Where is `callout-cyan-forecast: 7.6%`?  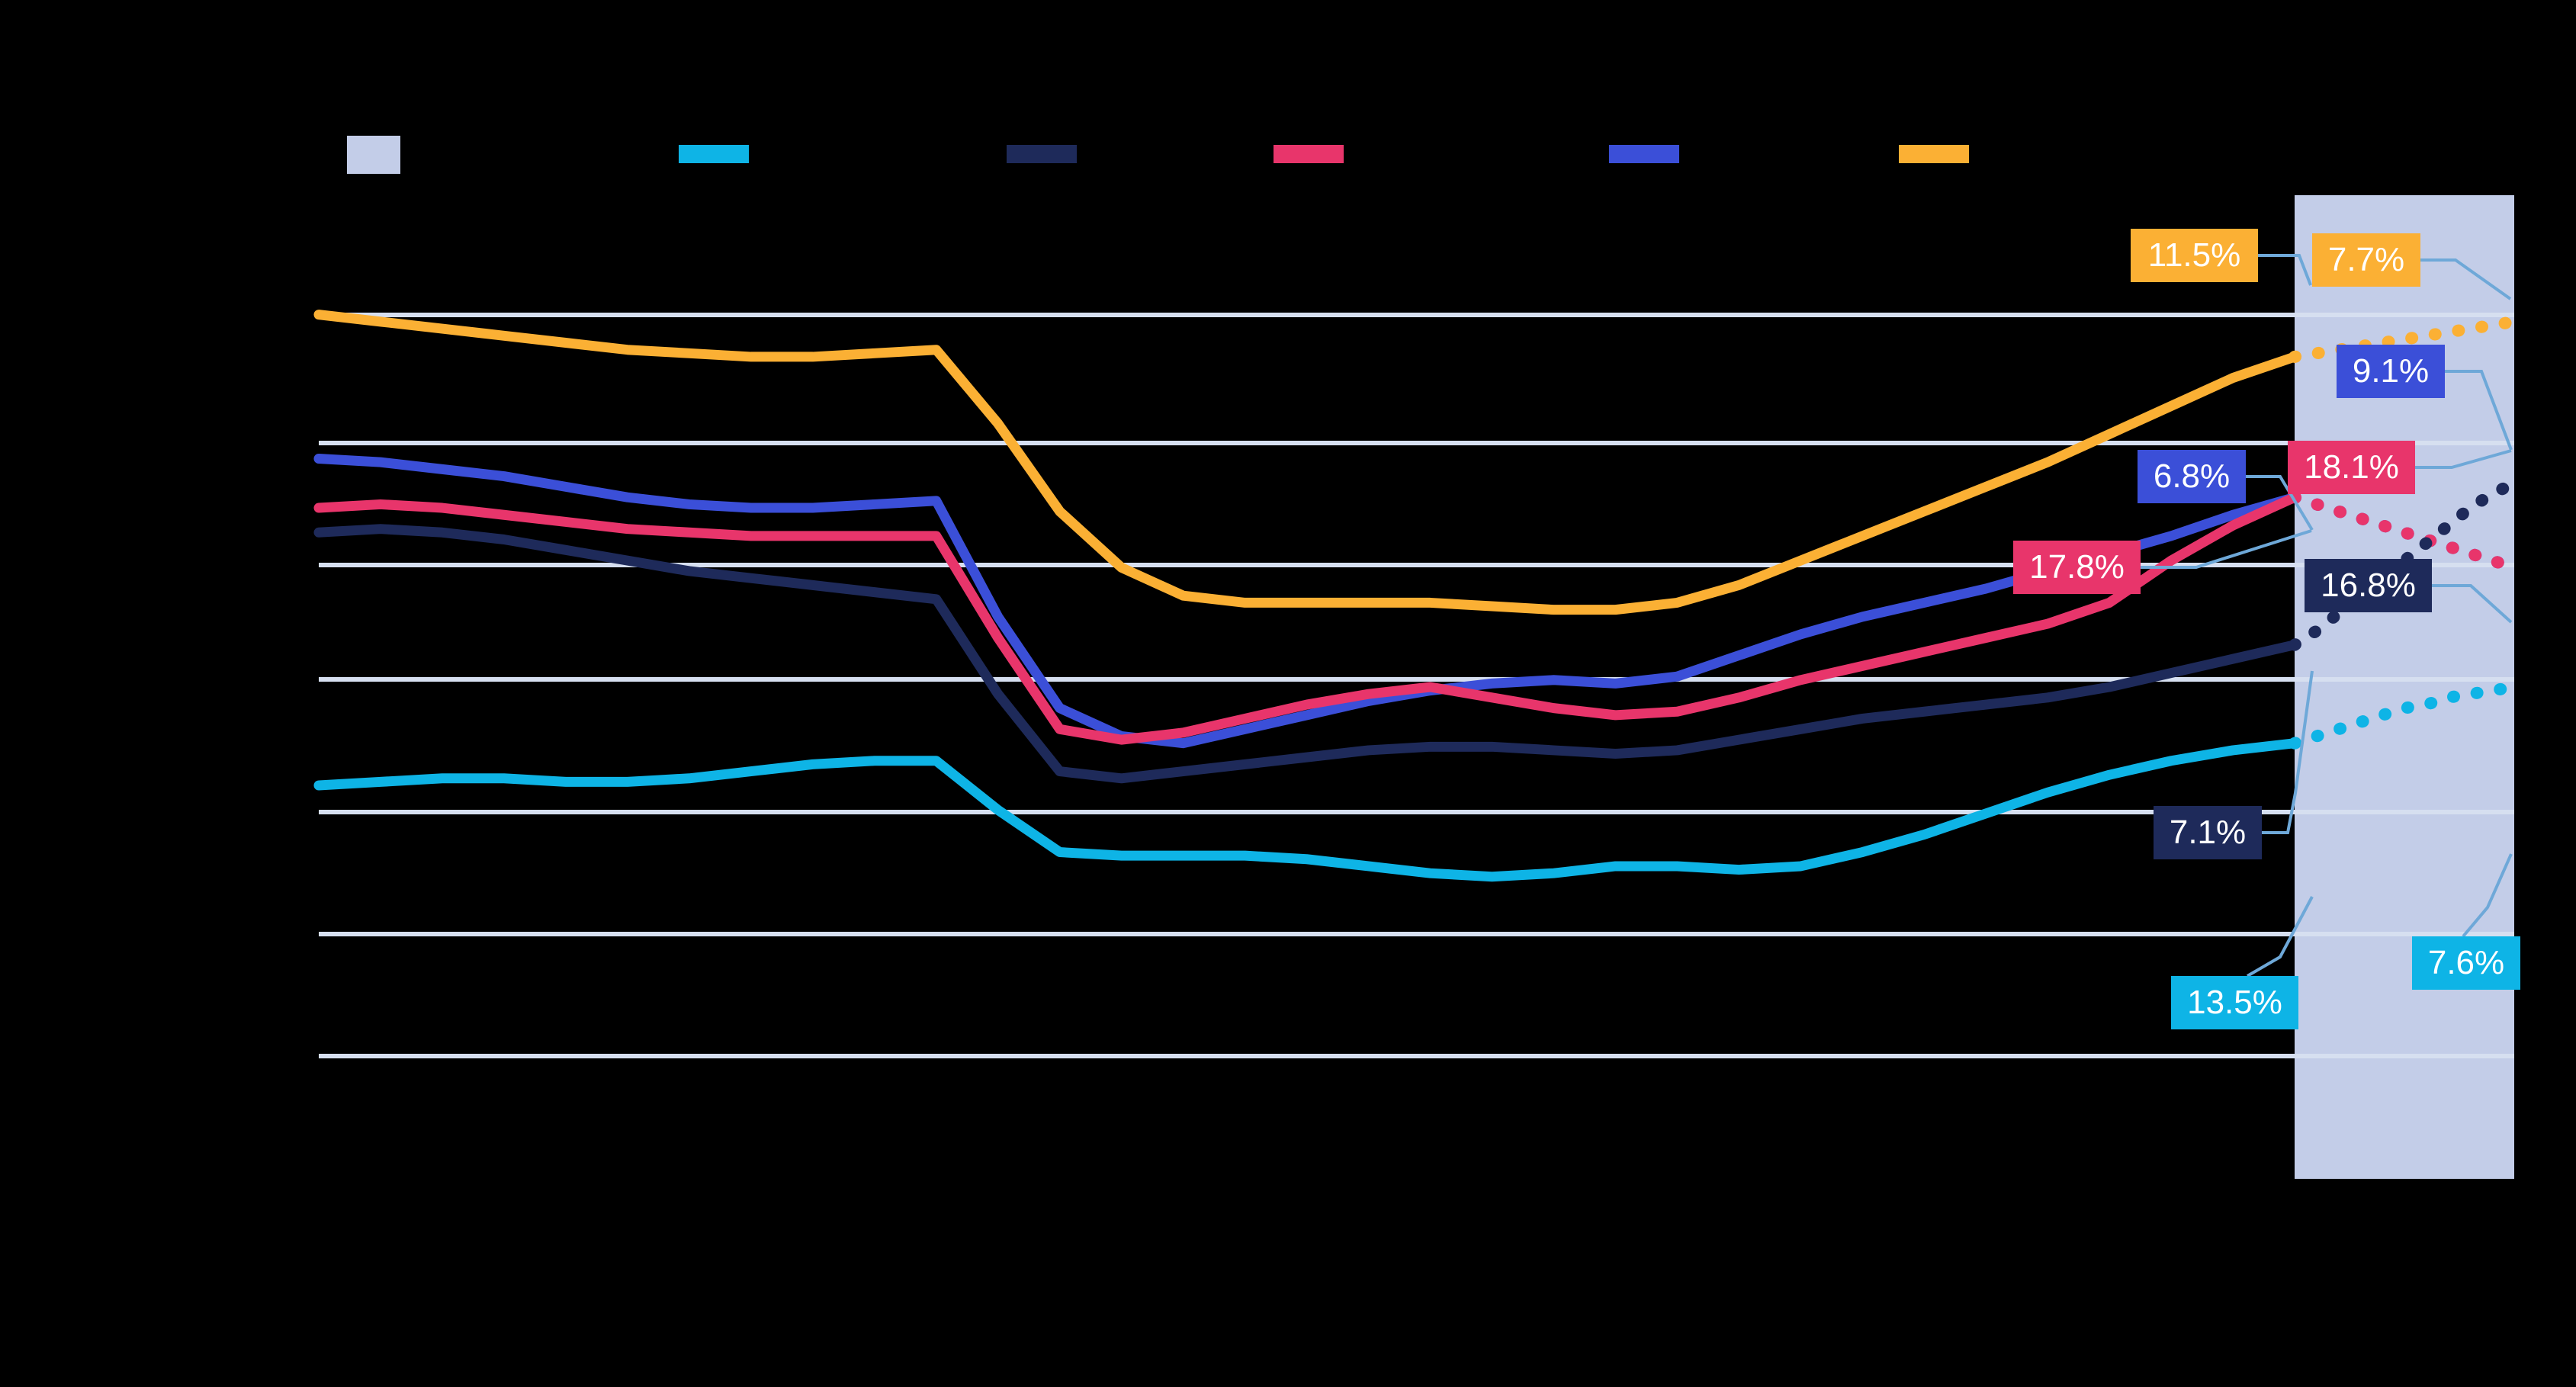
callout-cyan-forecast: 7.6% is located at coordinates (2466, 963).